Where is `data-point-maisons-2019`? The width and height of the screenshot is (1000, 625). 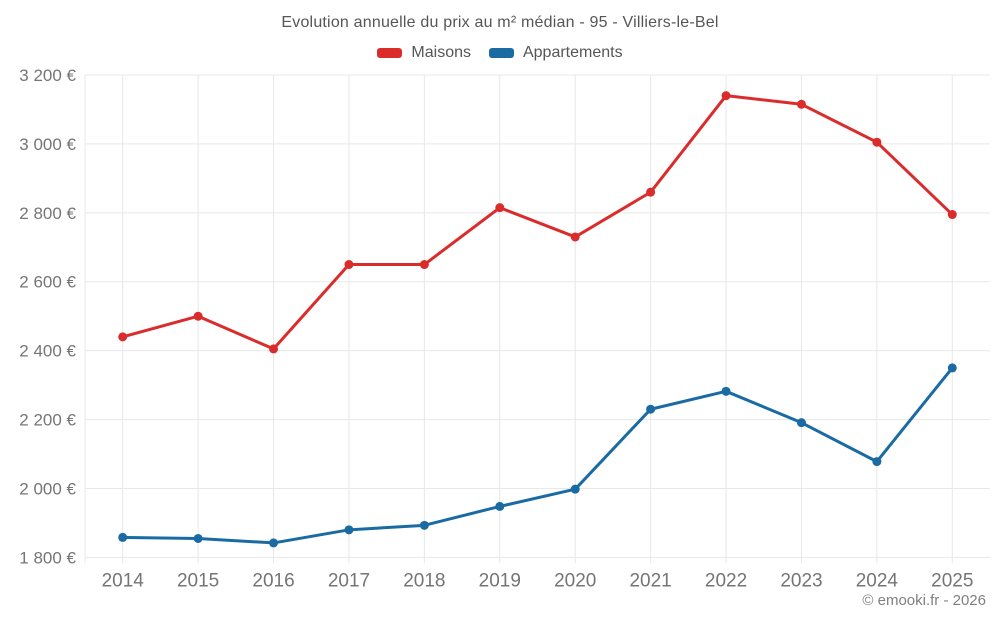
data-point-maisons-2019 is located at coordinates (500, 208).